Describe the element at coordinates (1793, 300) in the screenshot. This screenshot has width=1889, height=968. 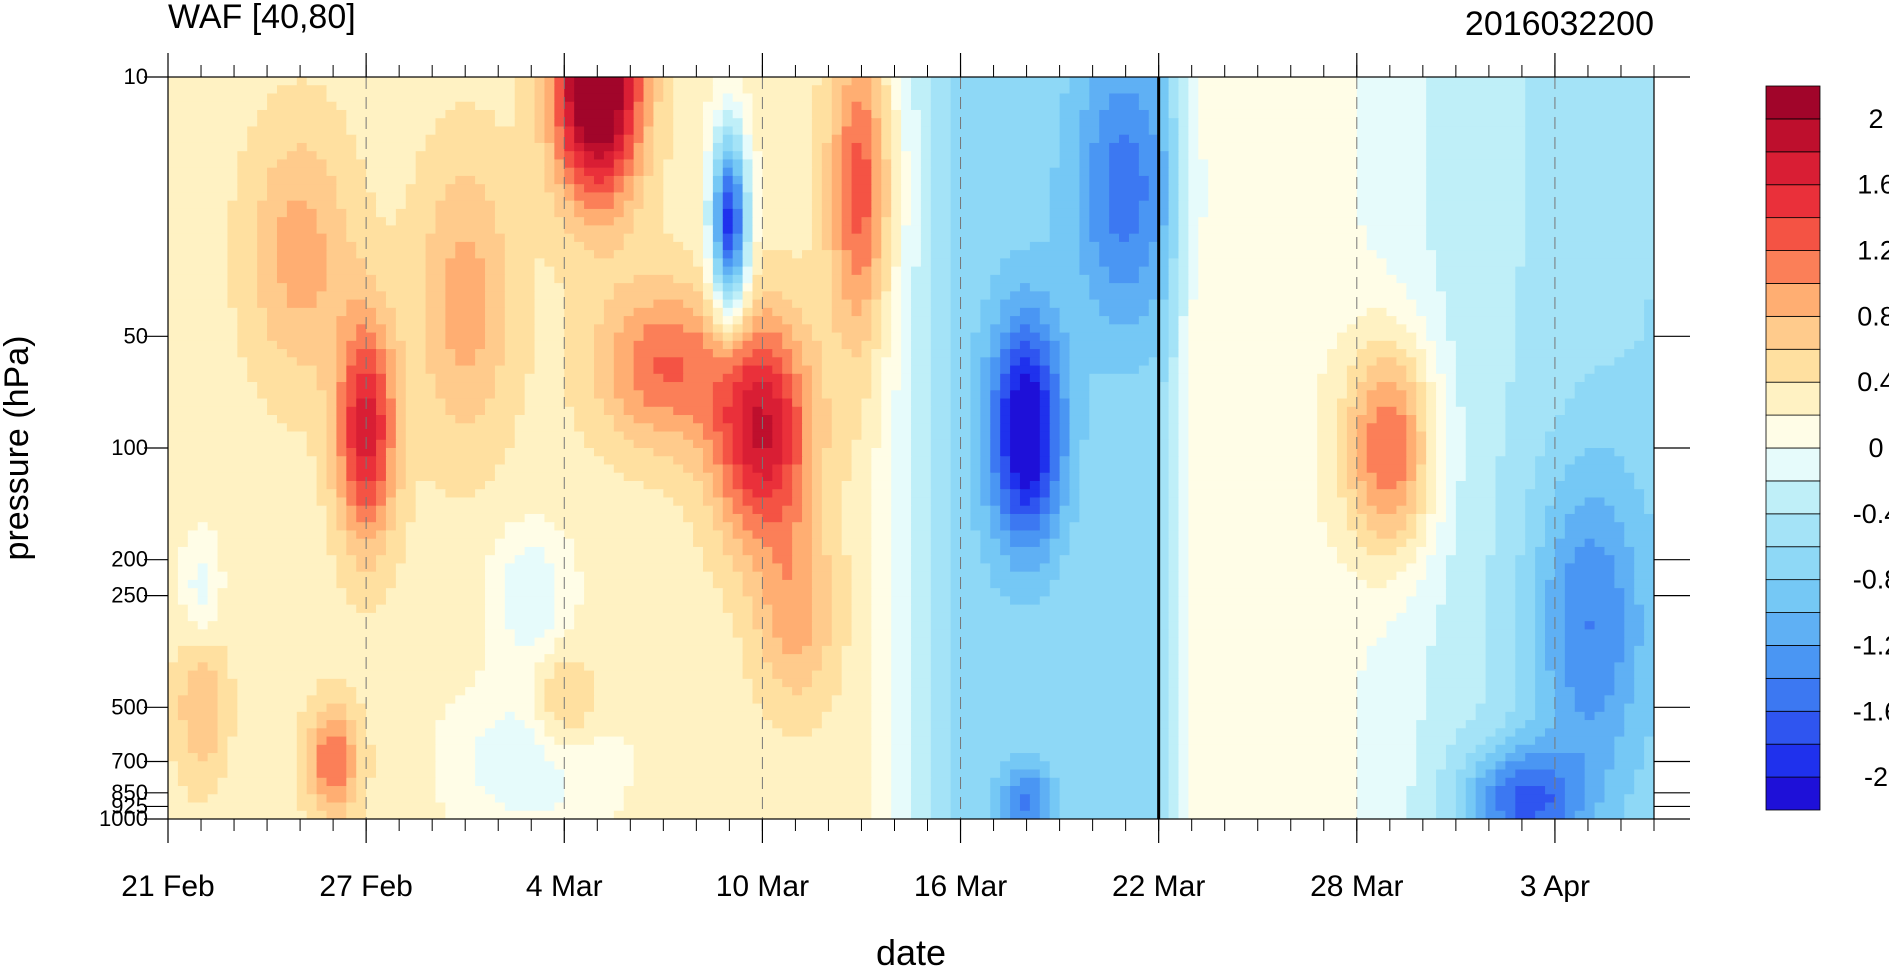
I see `colorbar-swatch` at that location.